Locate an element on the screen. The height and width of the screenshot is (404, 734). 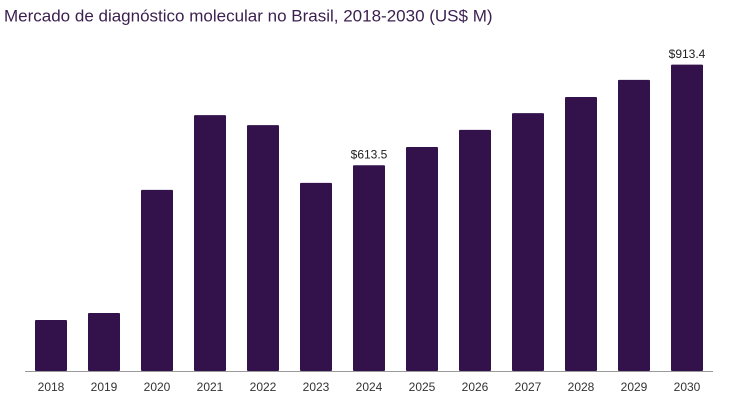
x-tick-label: 2019 is located at coordinates (104, 387).